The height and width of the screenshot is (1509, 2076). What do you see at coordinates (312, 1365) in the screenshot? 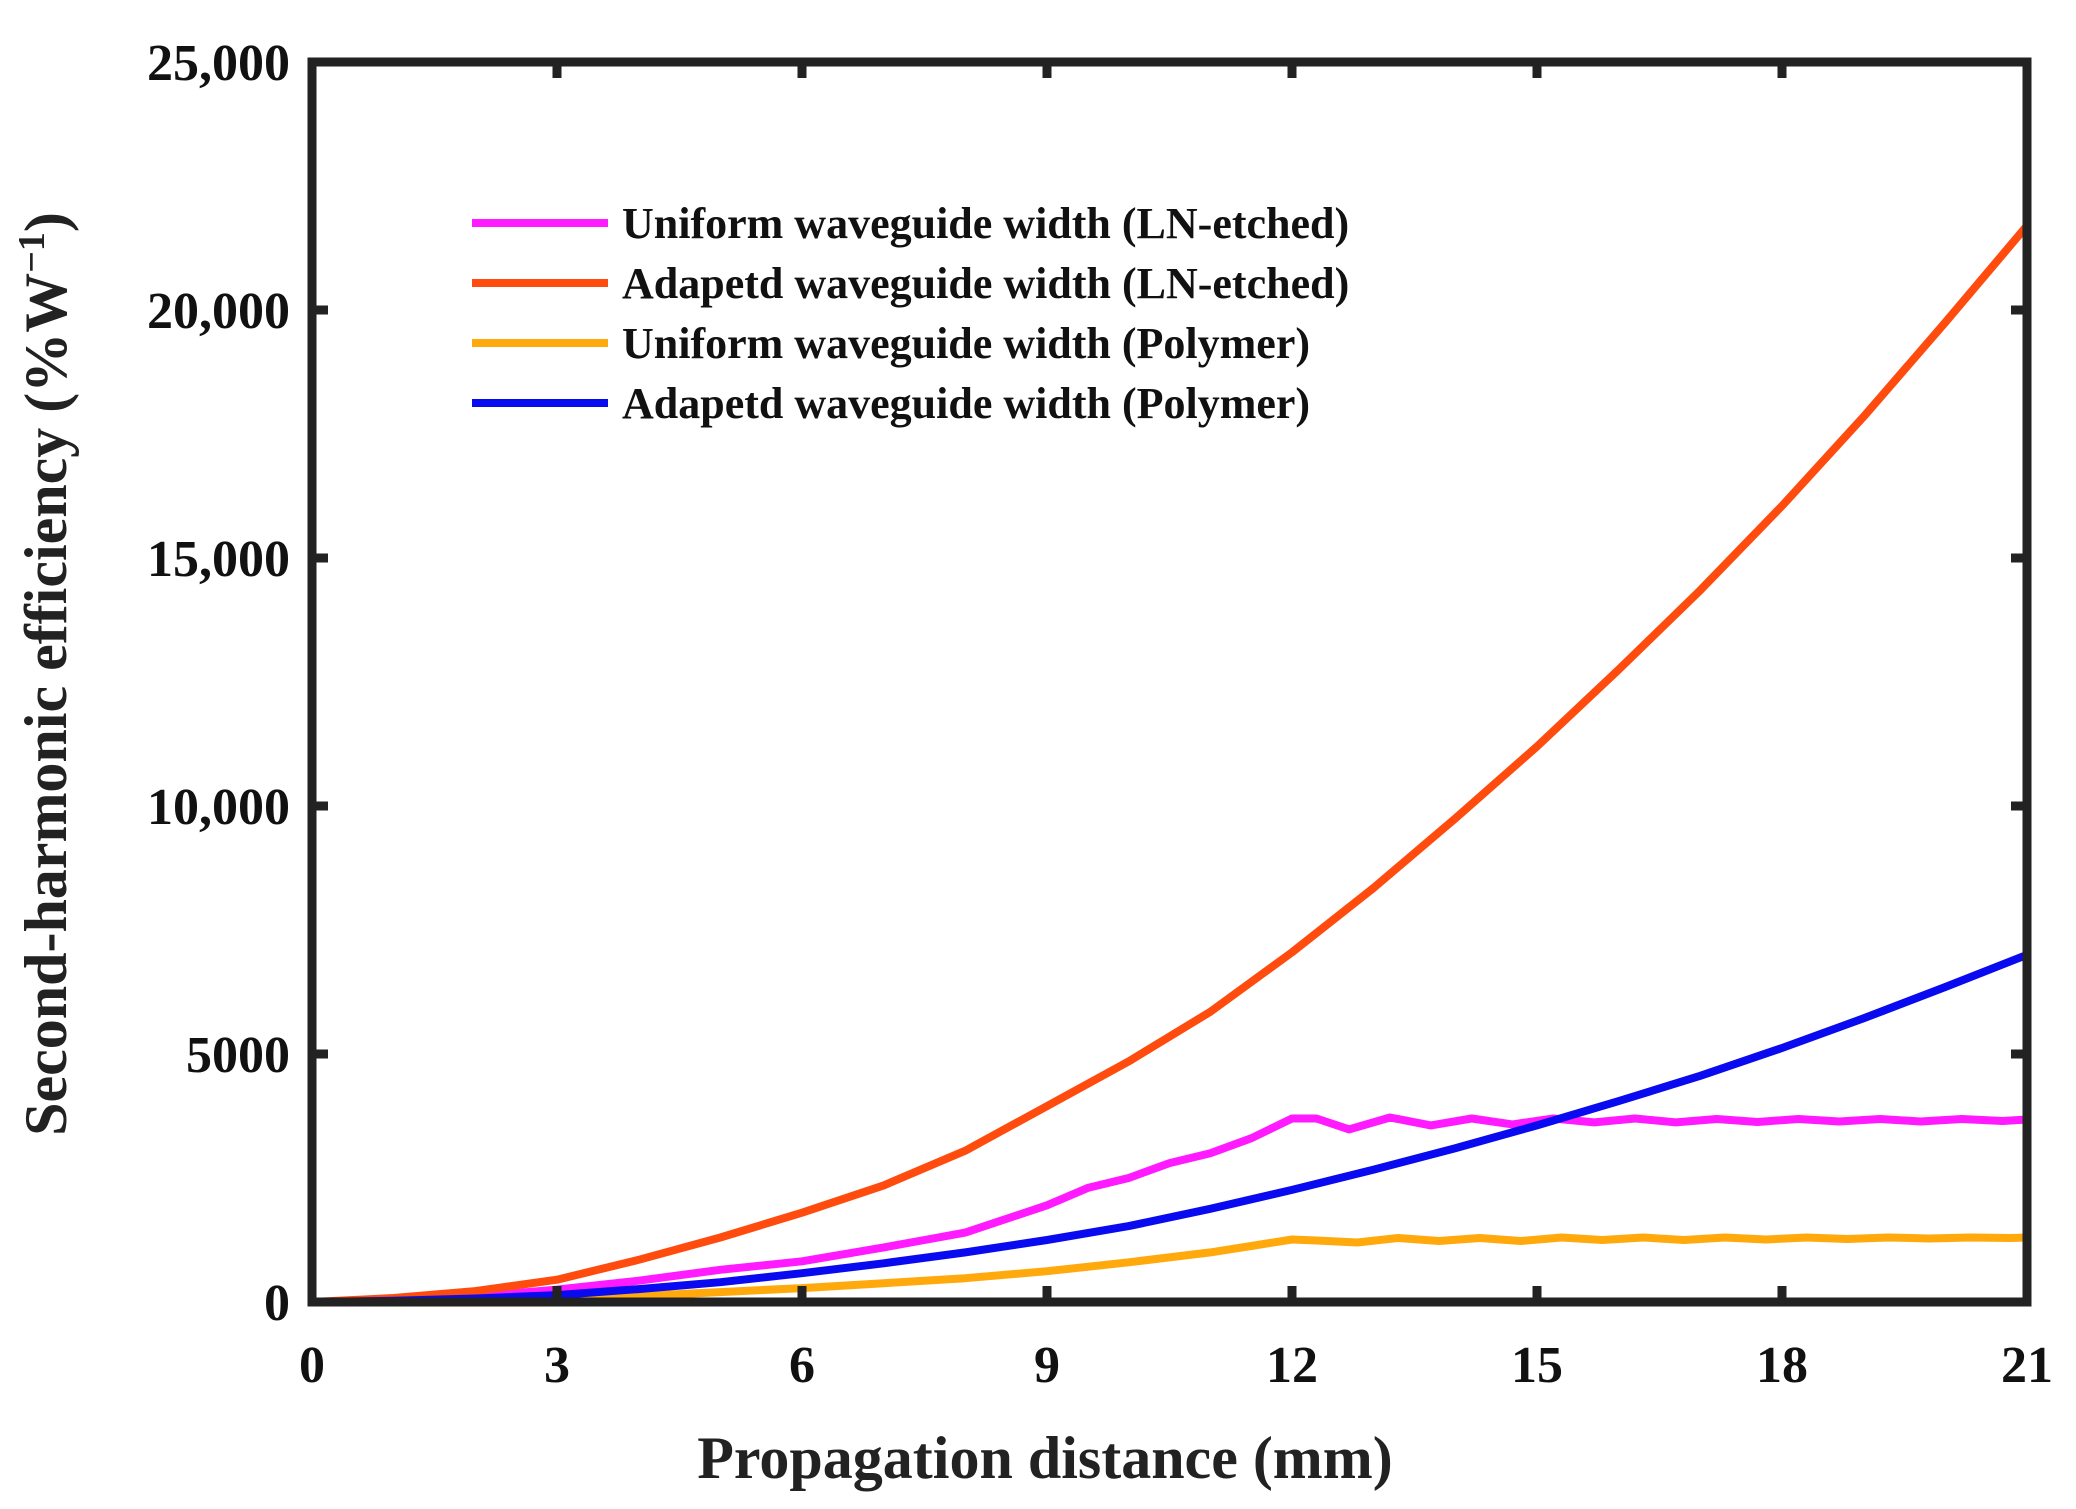
I see `x-tick-label: 0` at bounding box center [312, 1365].